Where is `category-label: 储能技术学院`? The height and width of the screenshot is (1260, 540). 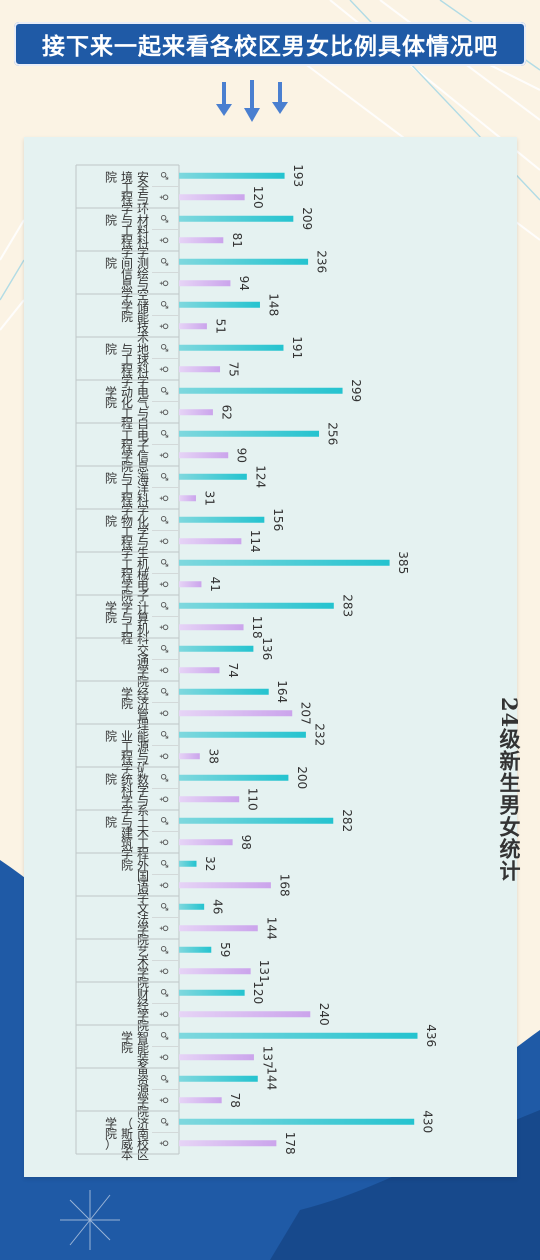
category-label: 储能技术学院 is located at coordinates (135, 322).